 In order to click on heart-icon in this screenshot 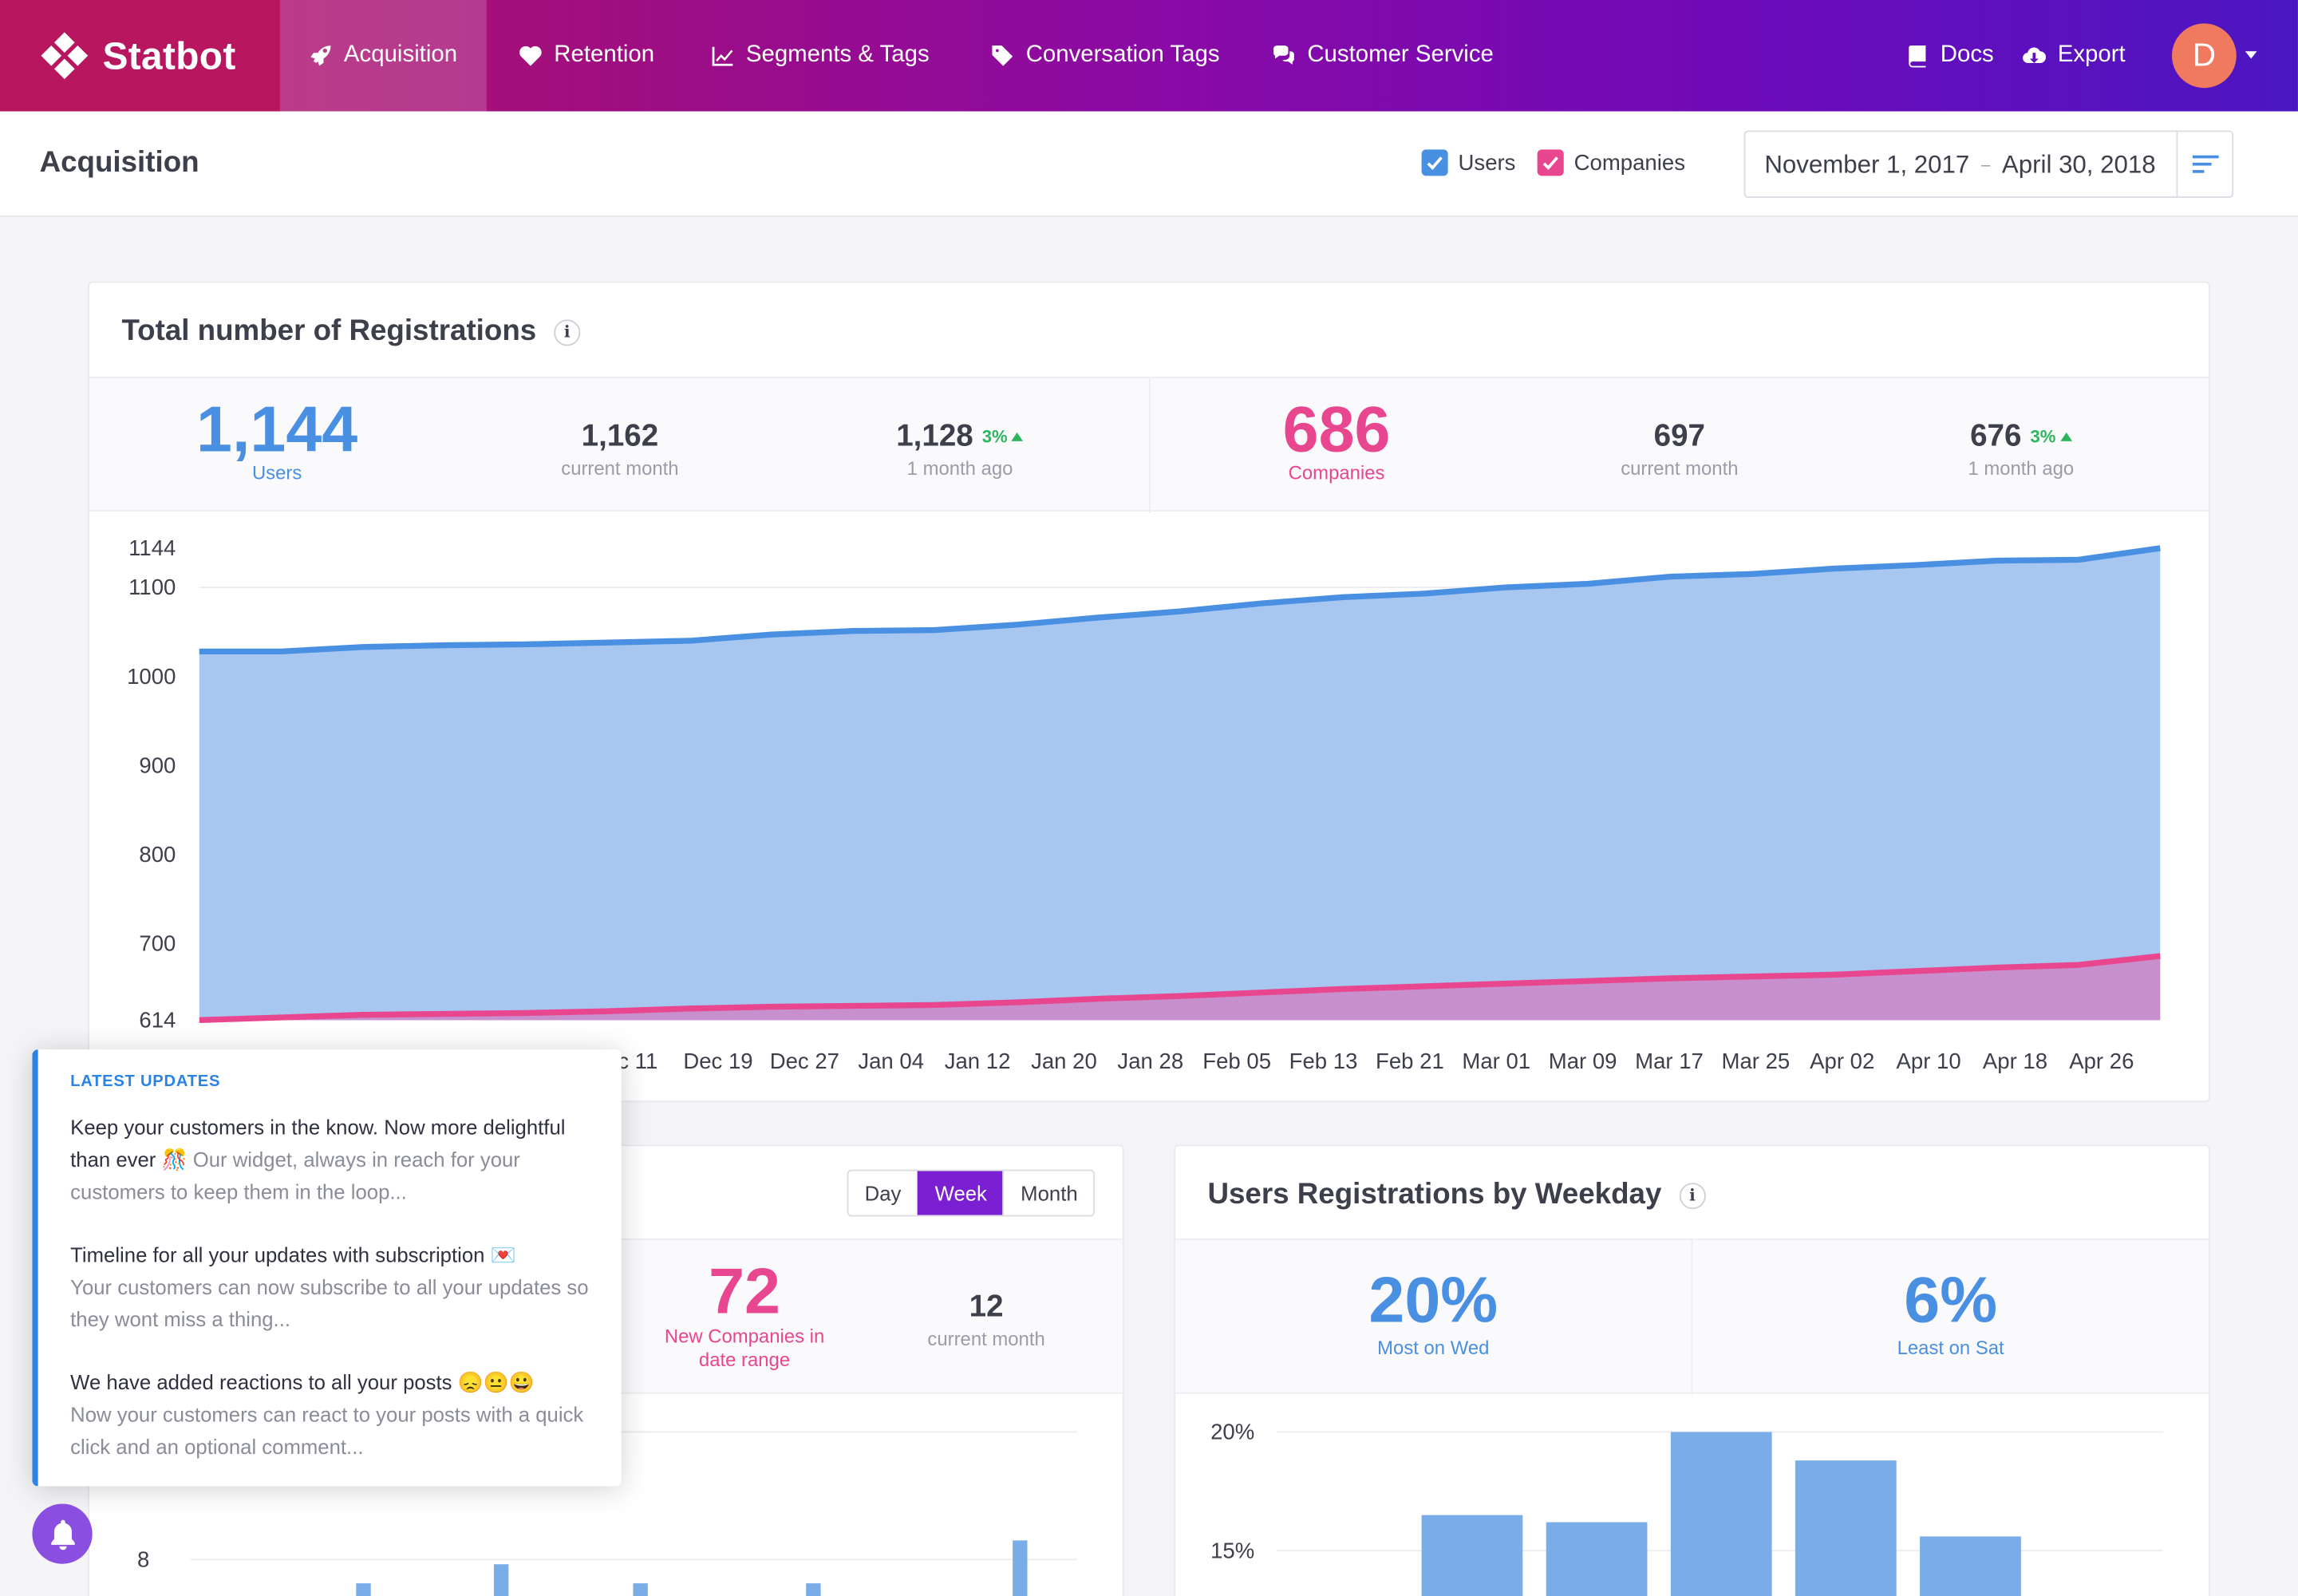, I will do `click(531, 55)`.